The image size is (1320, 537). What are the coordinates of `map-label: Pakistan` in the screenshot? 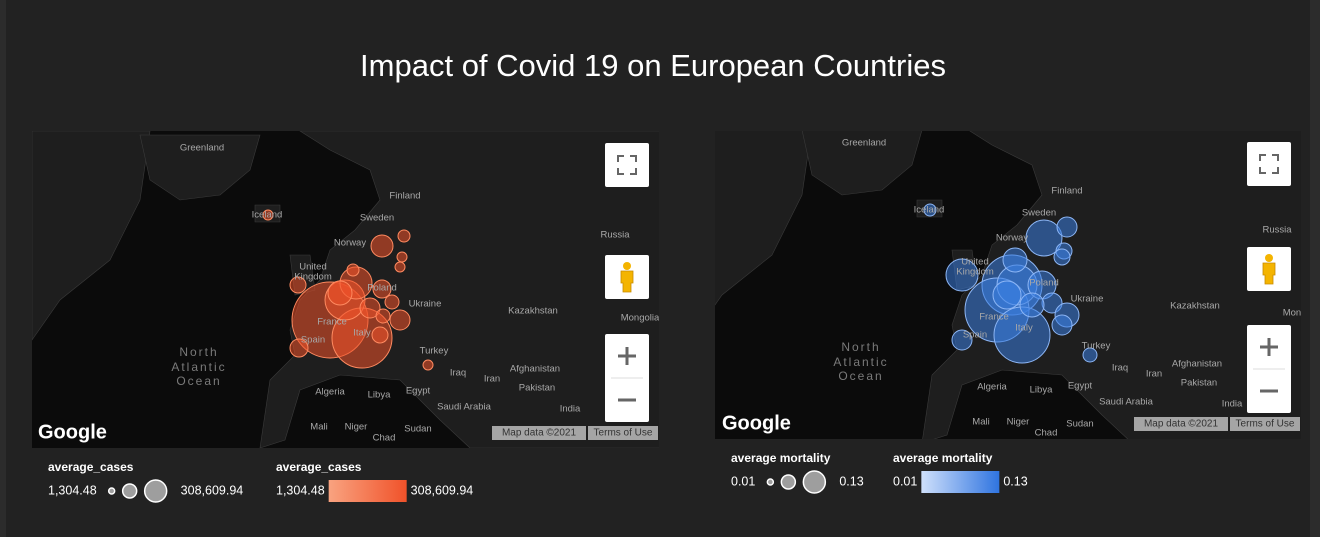 It's located at (1199, 383).